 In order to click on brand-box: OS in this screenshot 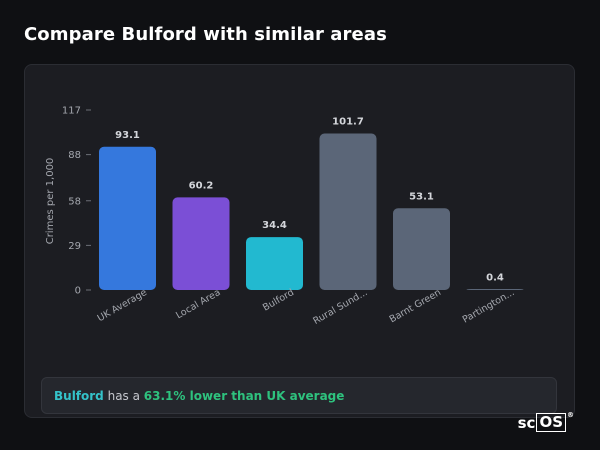, I will do `click(551, 422)`.